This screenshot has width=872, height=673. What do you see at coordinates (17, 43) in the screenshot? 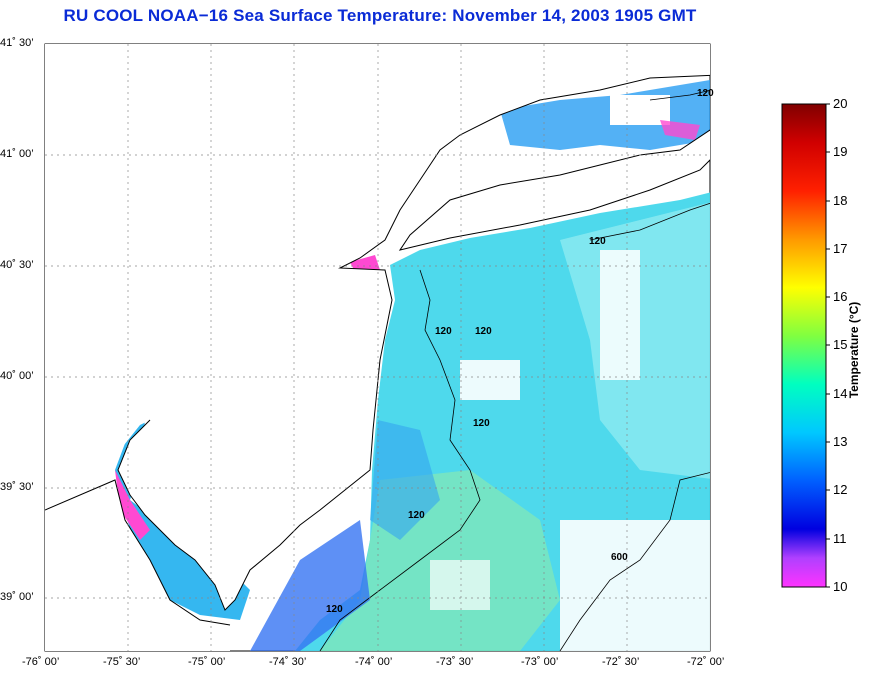
I see `lat-label: 41˚ 30’` at bounding box center [17, 43].